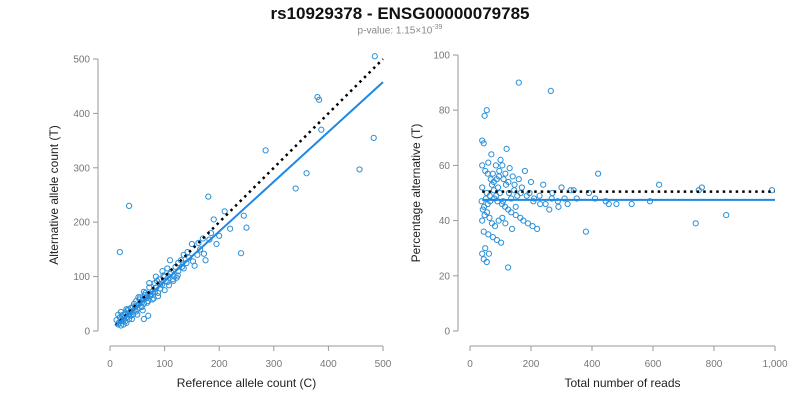 This screenshot has width=800, height=400. I want to click on x-axis-title: Total number of reads, so click(622, 383).